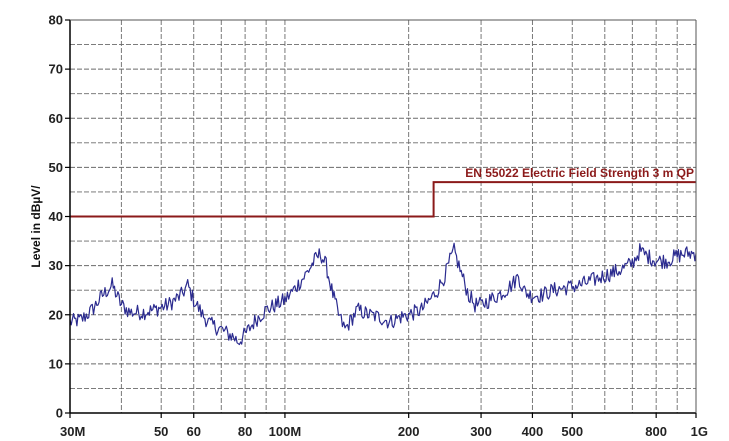 The image size is (729, 441). What do you see at coordinates (194, 431) in the screenshot?
I see `x-tick-label: 60` at bounding box center [194, 431].